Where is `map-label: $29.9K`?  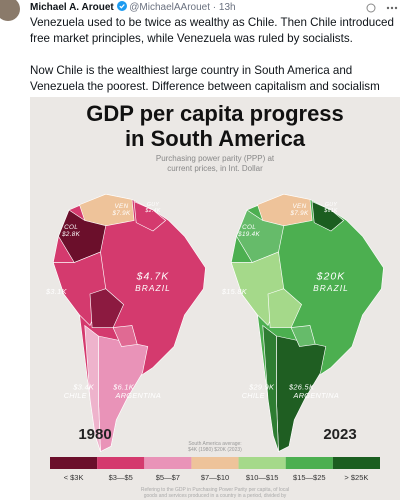 map-label: $29.9K is located at coordinates (261, 387).